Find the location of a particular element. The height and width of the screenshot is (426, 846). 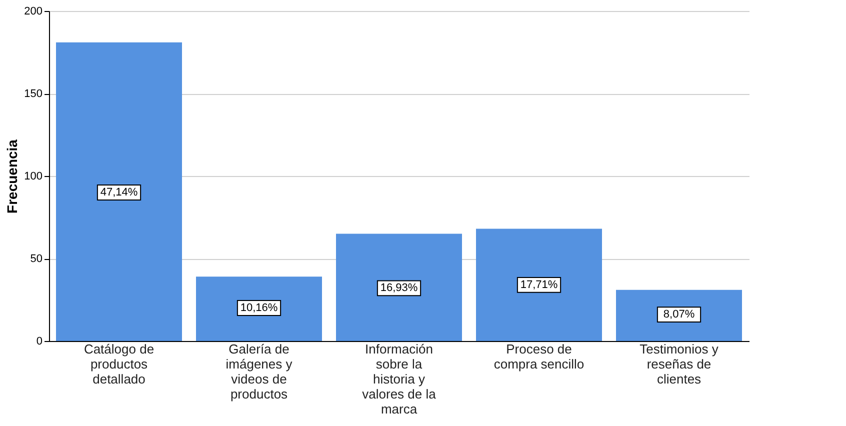

x-tick-label: Información sobre la historia y valores de la marca is located at coordinates (399, 379).